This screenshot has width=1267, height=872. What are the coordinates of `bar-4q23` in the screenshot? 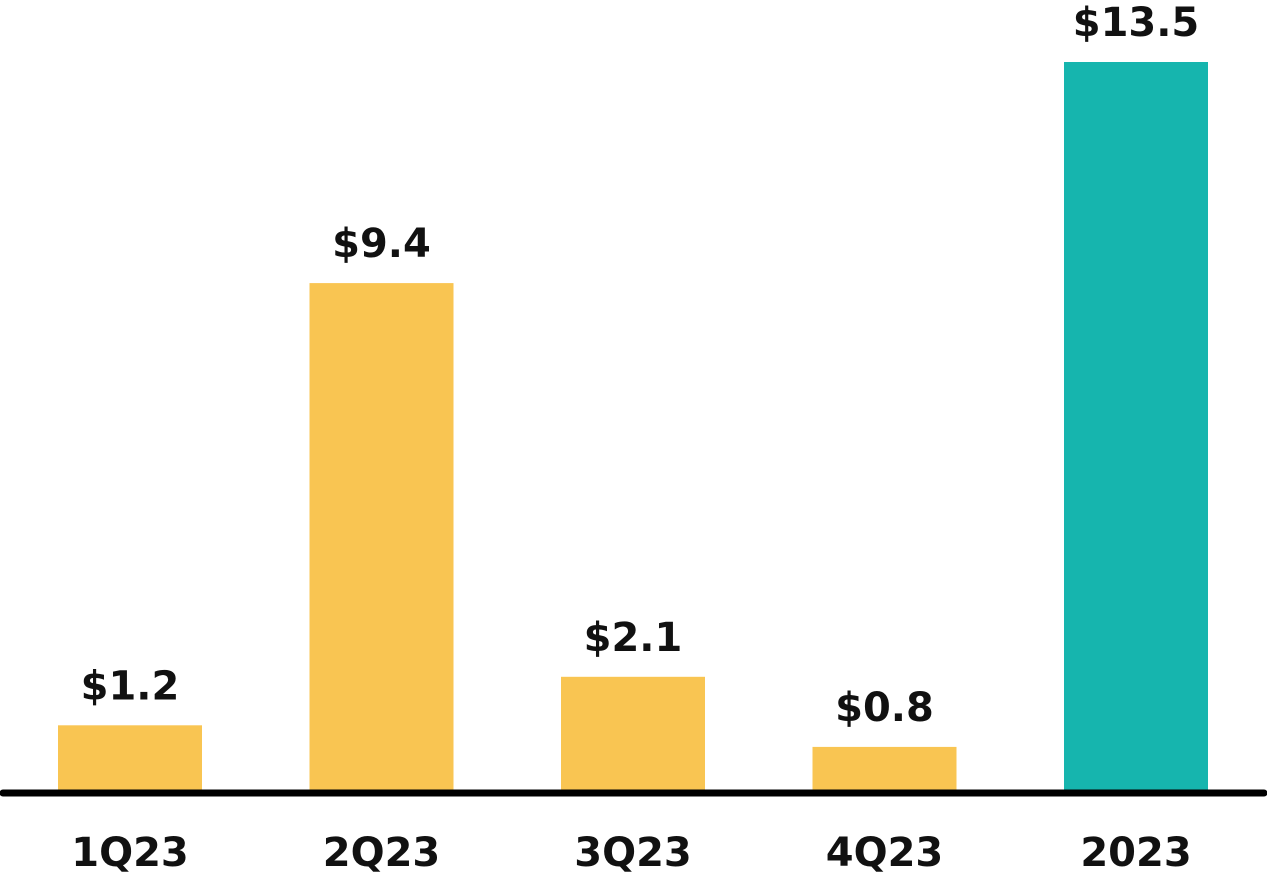 It's located at (884, 768).